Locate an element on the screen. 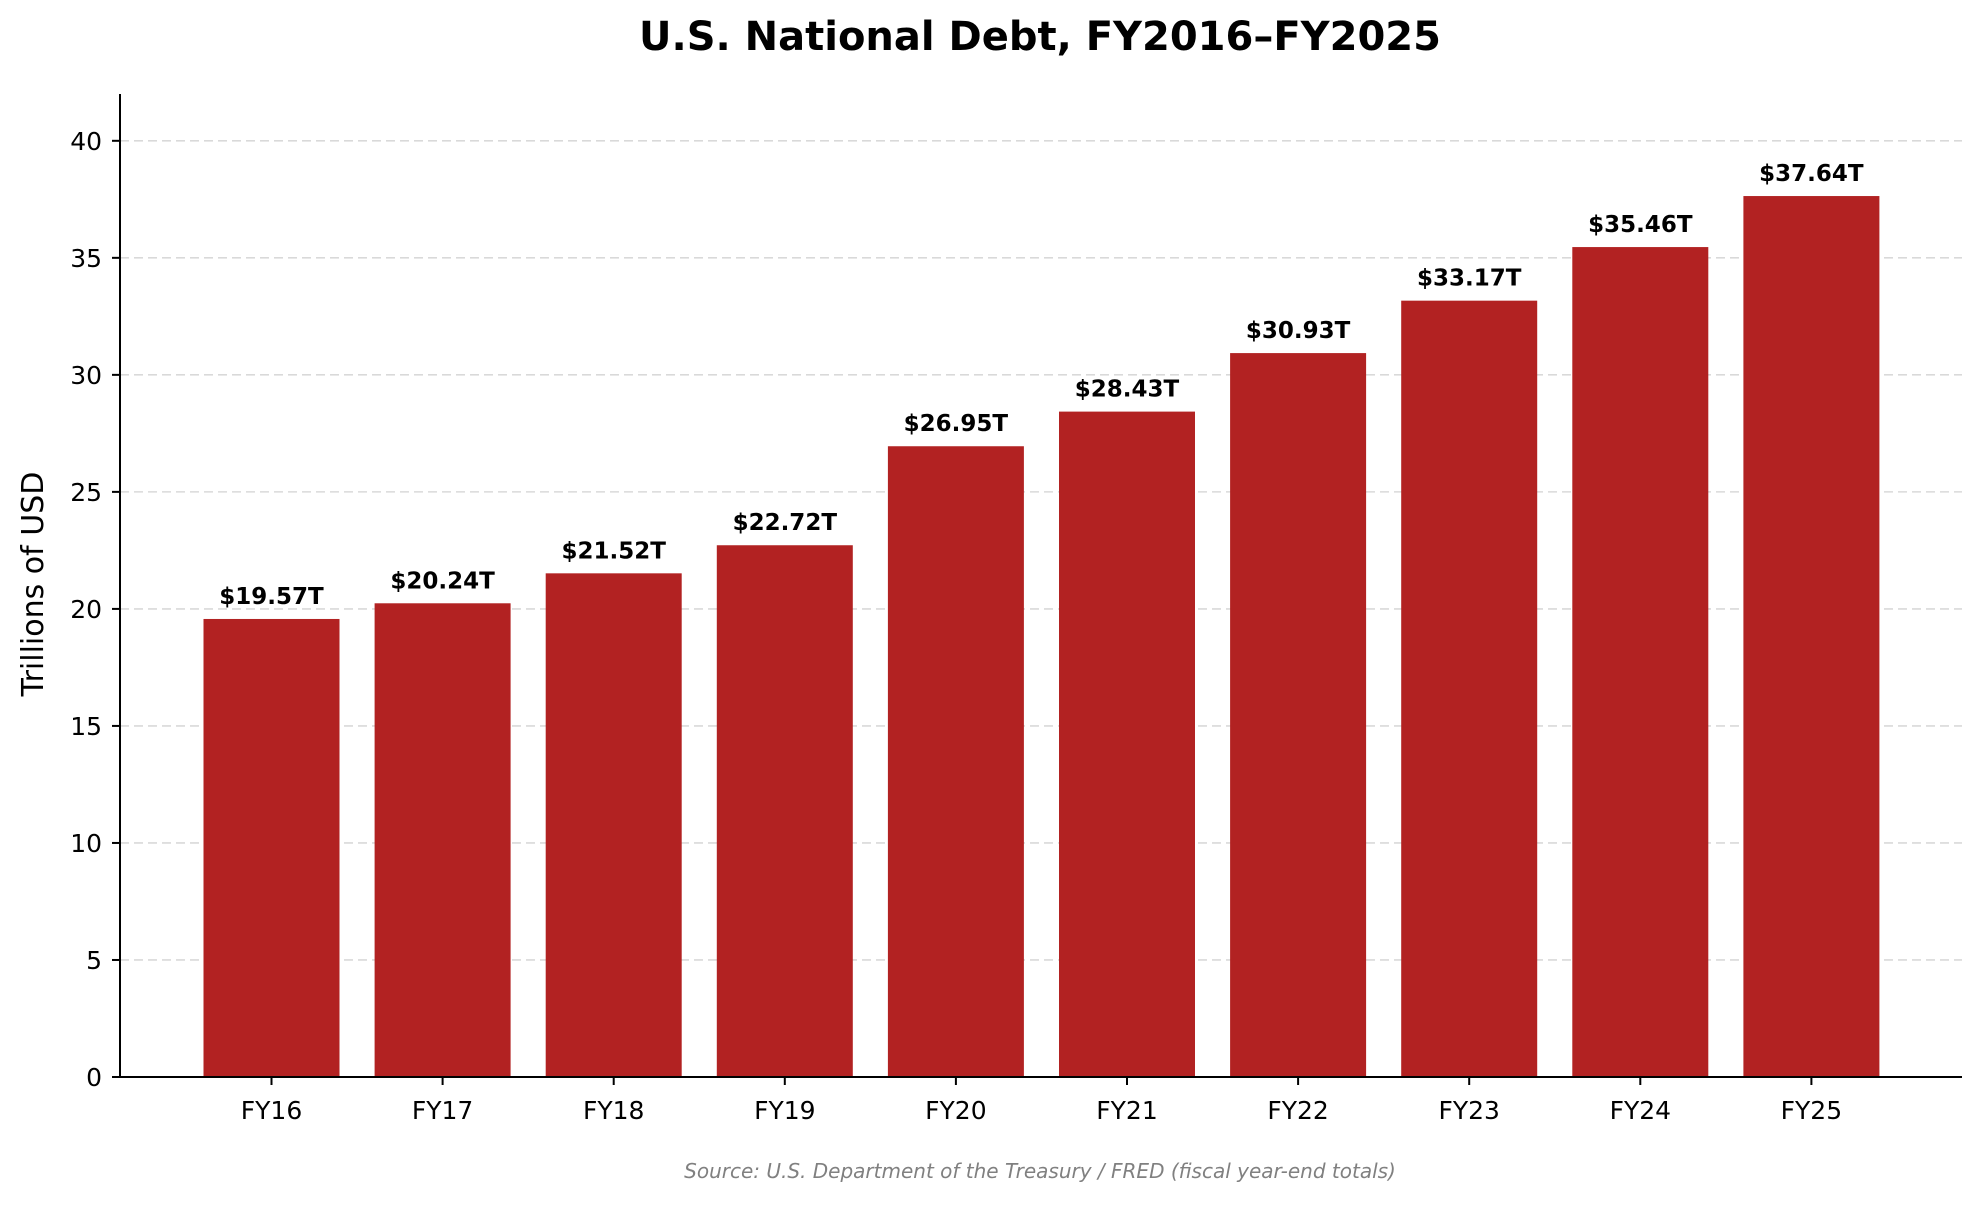  x-tick-label: FY17 is located at coordinates (442, 1110).